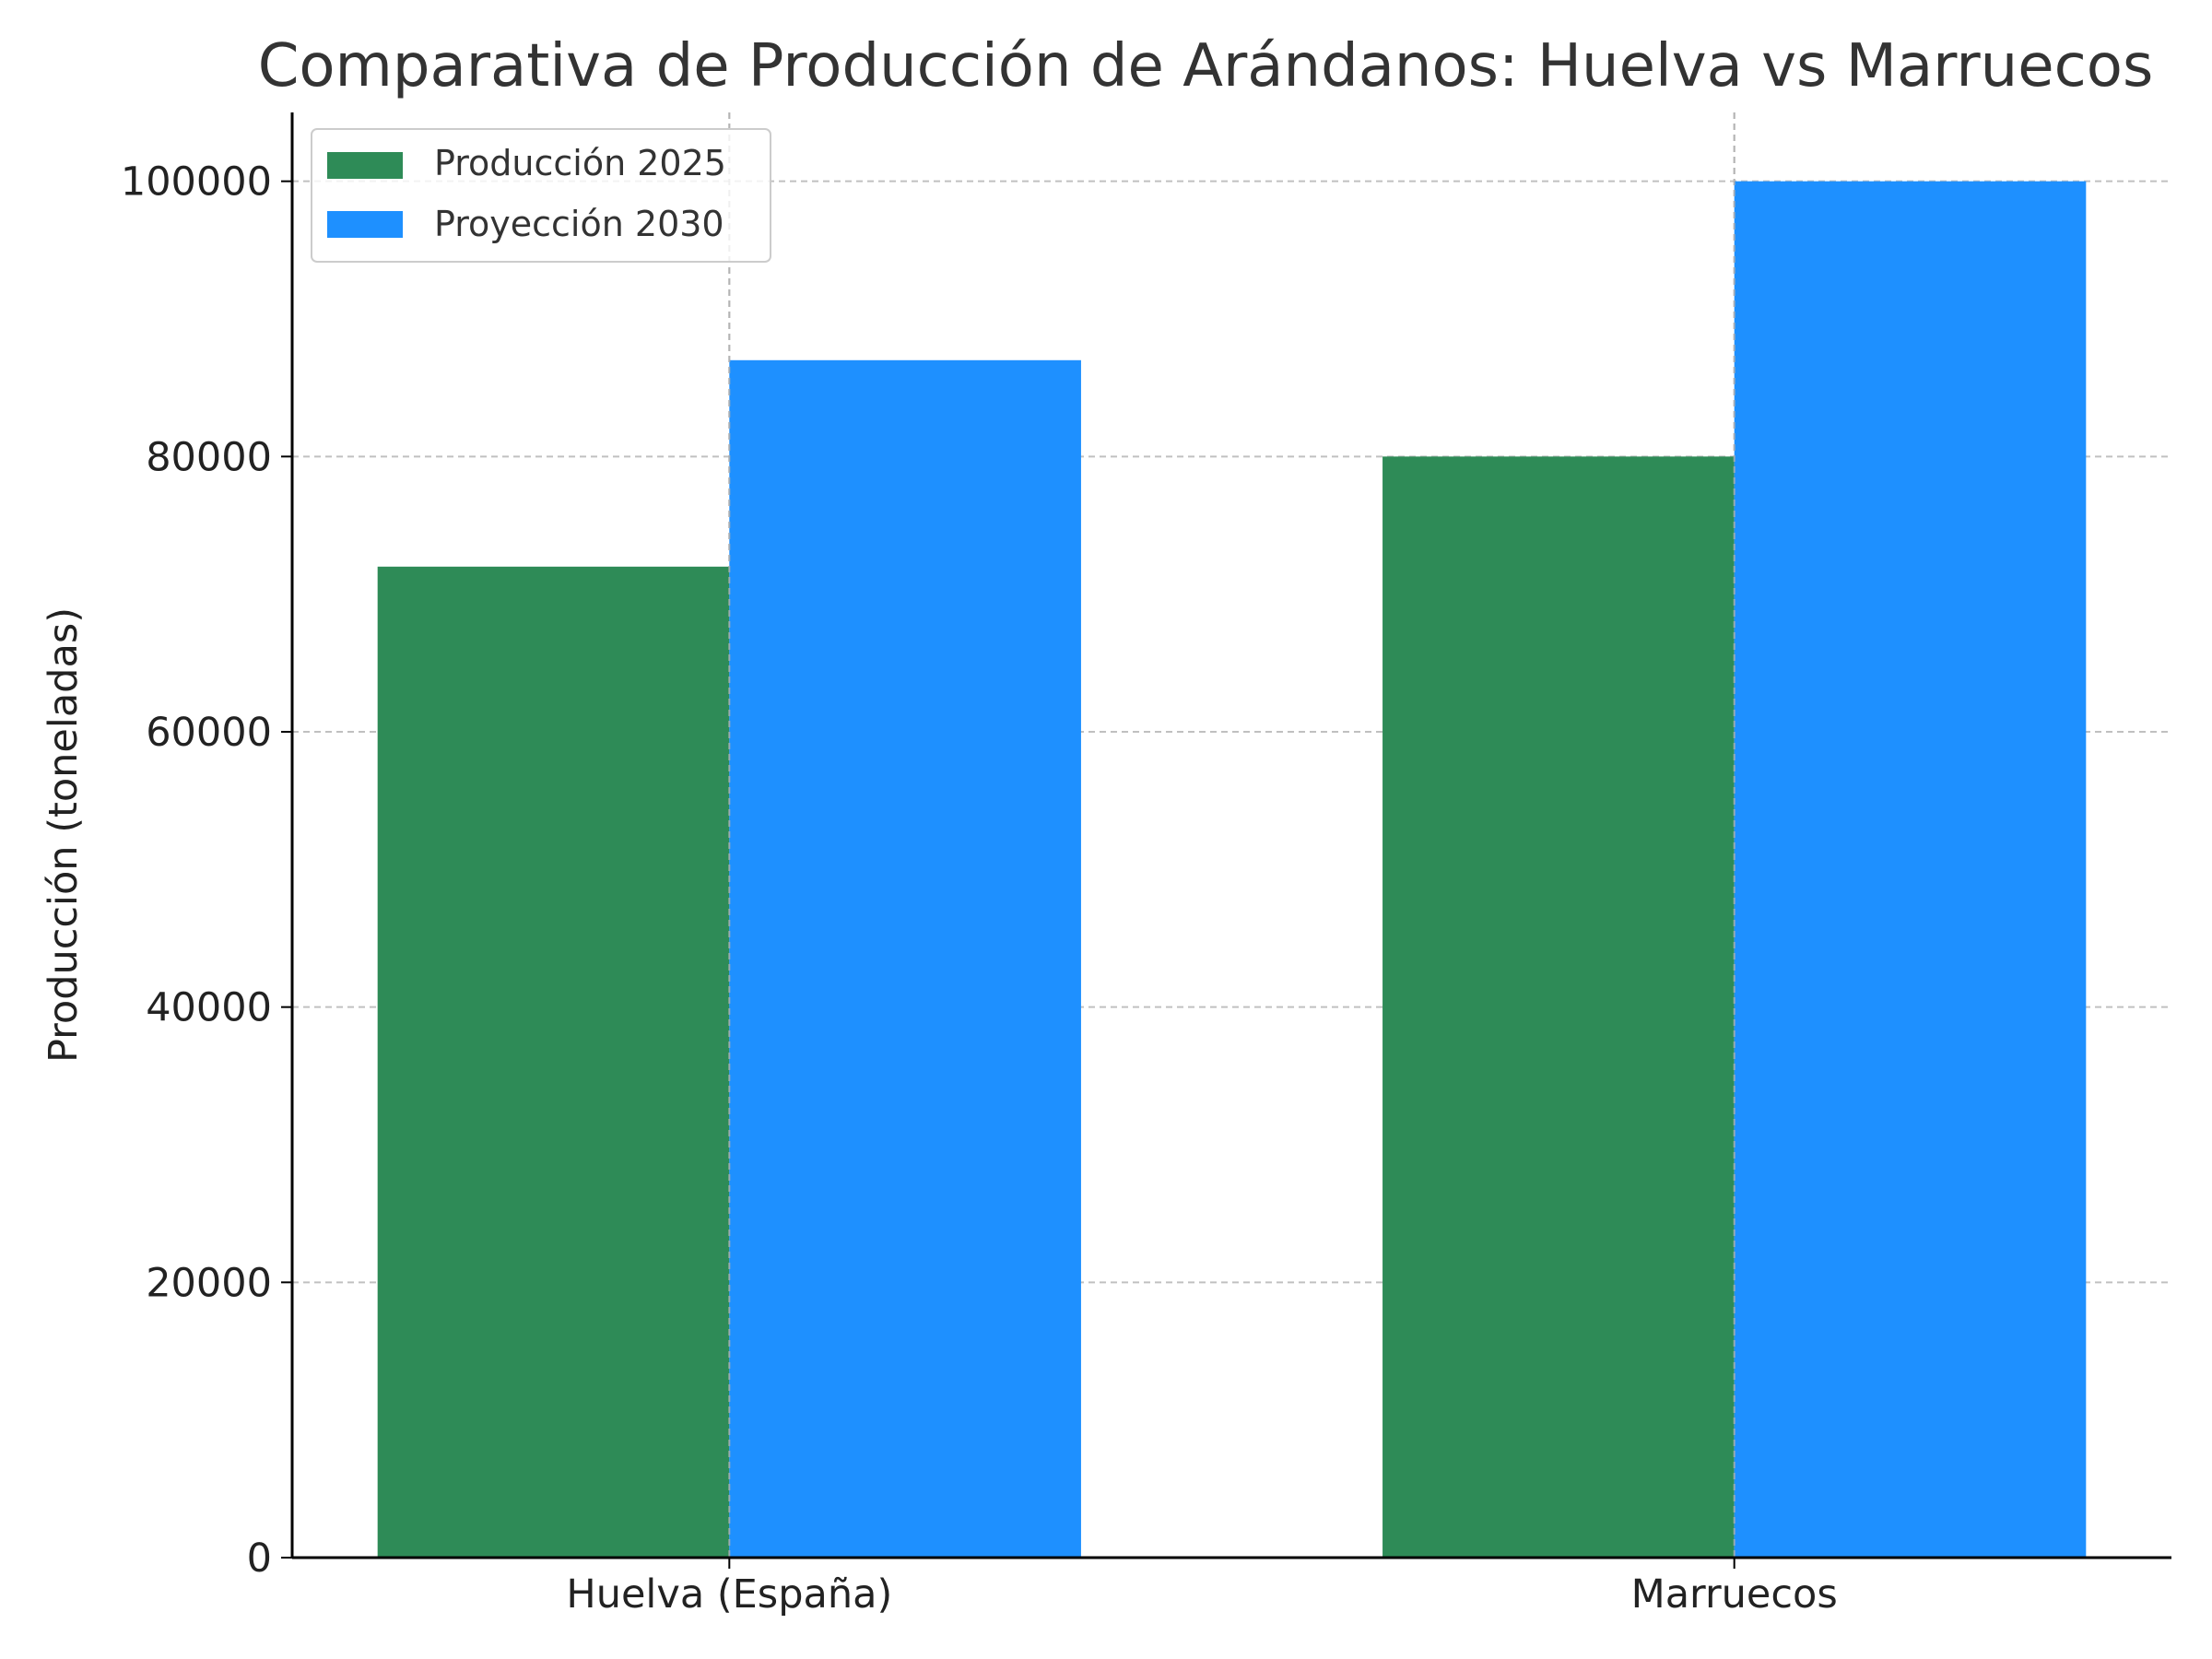  What do you see at coordinates (209, 457) in the screenshot?
I see `y-tick-label: 80000` at bounding box center [209, 457].